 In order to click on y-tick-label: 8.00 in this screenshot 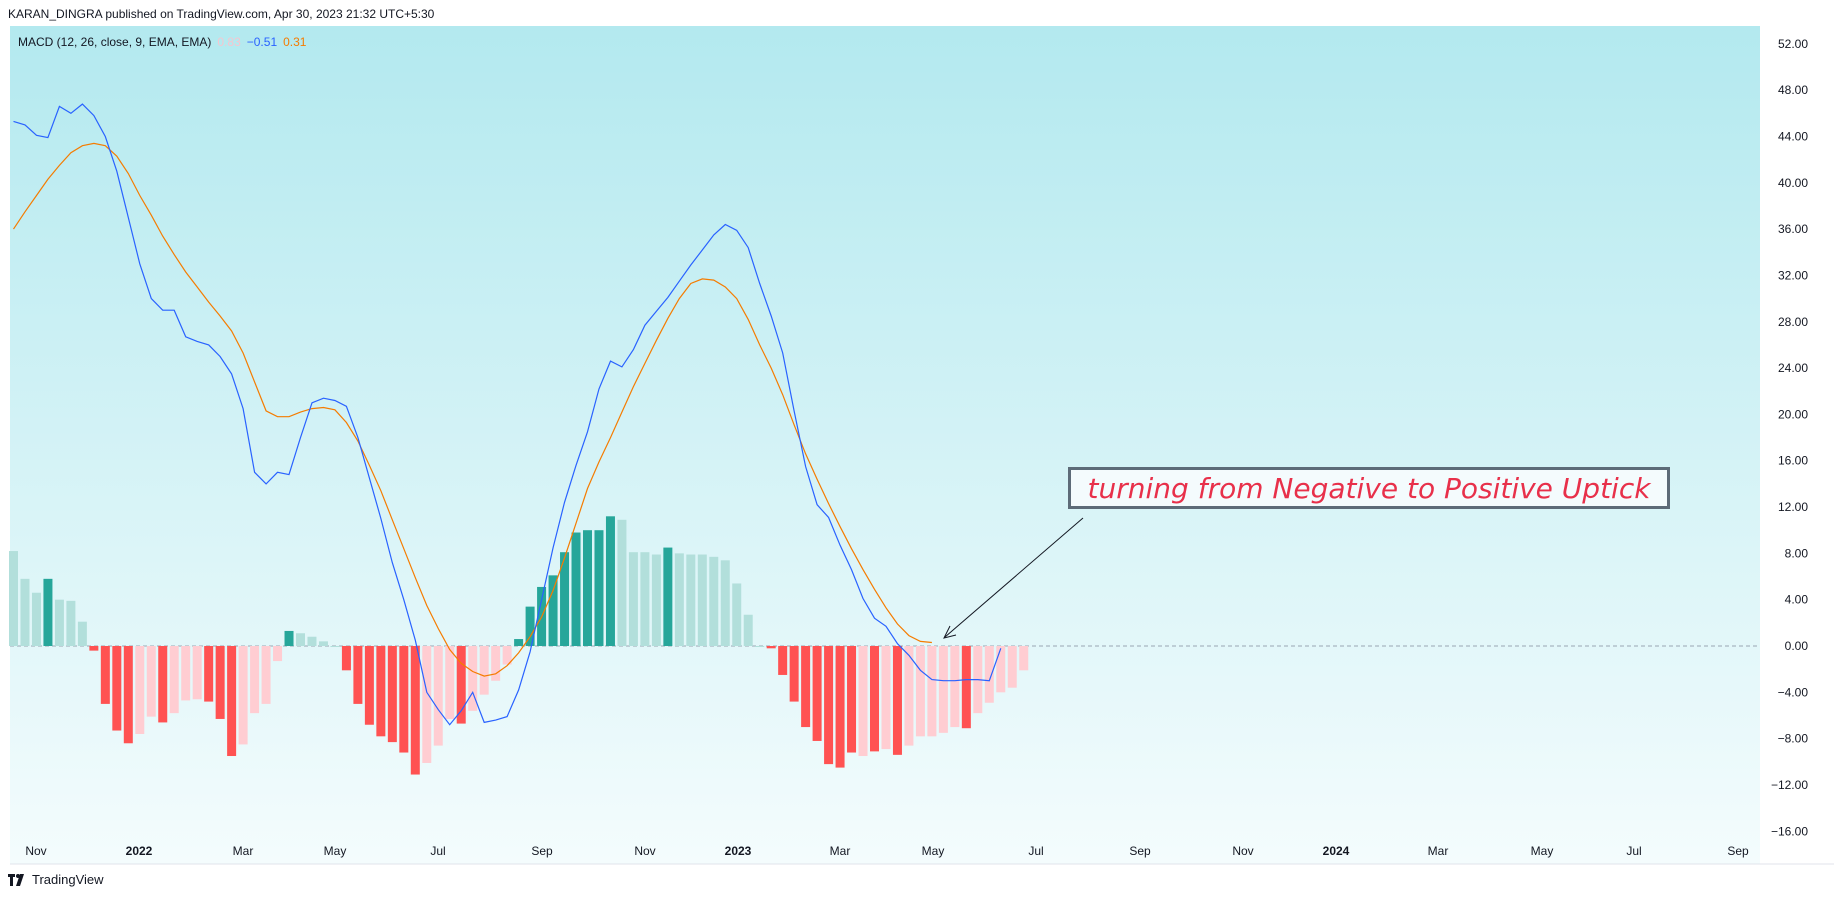, I will do `click(1797, 553)`.